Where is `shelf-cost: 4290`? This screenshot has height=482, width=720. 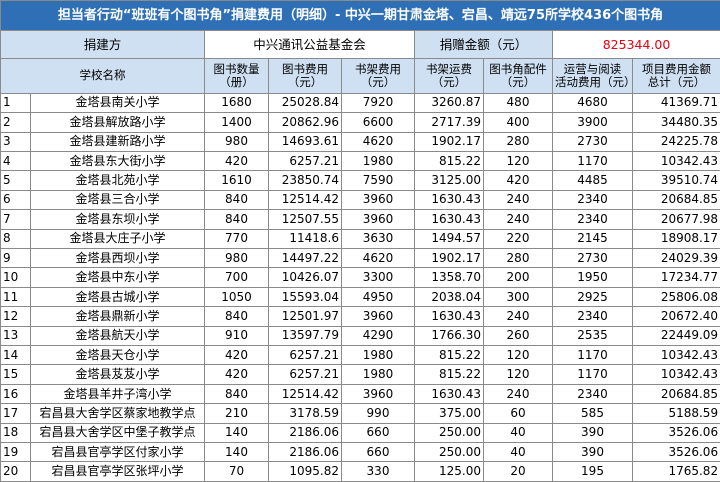 shelf-cost: 4290 is located at coordinates (378, 336).